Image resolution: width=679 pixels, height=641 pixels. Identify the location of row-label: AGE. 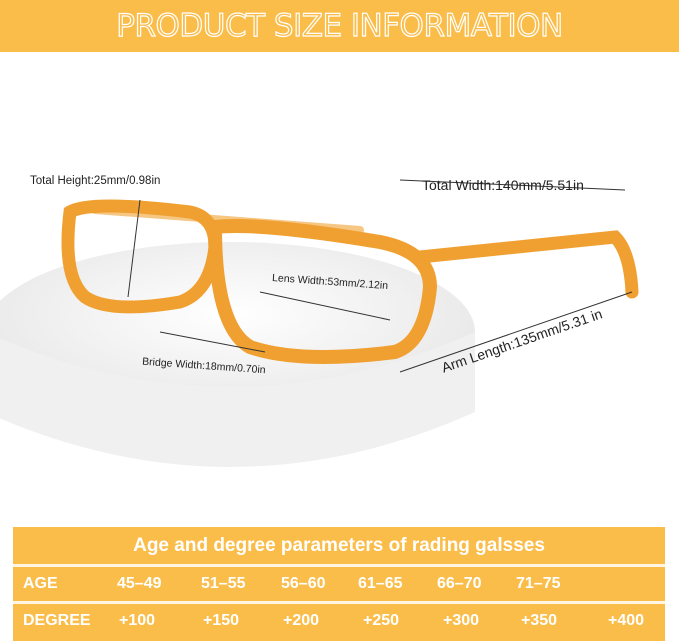
(40, 583).